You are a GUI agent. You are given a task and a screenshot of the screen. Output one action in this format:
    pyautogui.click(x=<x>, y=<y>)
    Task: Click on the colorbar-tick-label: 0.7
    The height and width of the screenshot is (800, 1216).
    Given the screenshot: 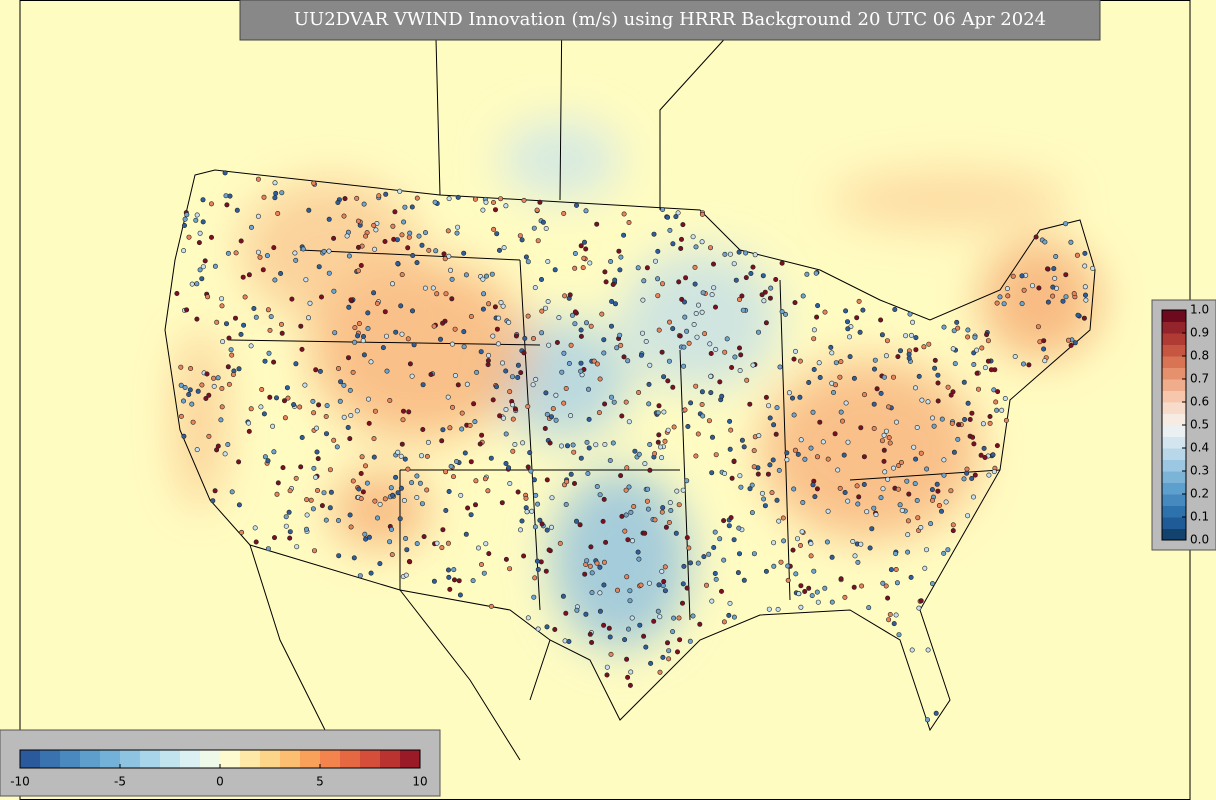 What is the action you would take?
    pyautogui.click(x=1199, y=379)
    